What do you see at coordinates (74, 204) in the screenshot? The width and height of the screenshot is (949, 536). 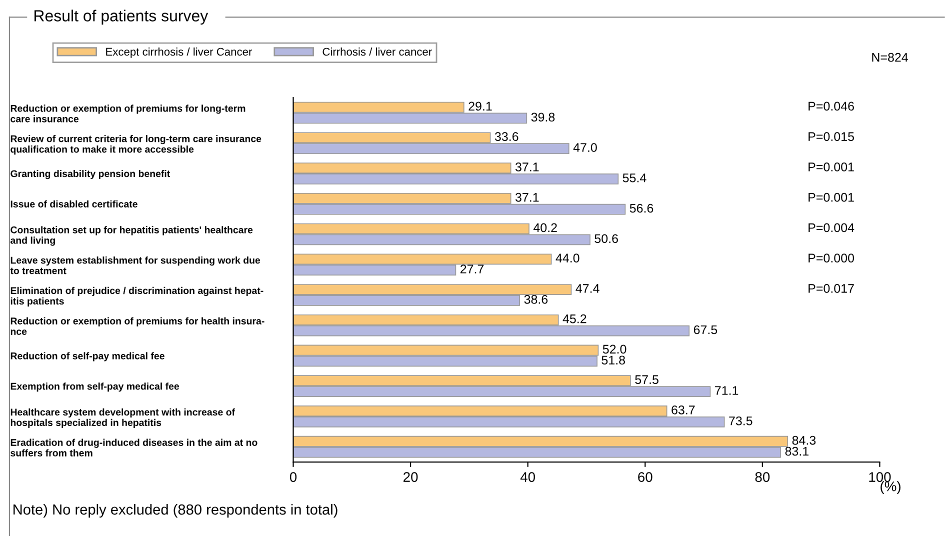 I see `y-tick-label: Issue of disabled certificate` at bounding box center [74, 204].